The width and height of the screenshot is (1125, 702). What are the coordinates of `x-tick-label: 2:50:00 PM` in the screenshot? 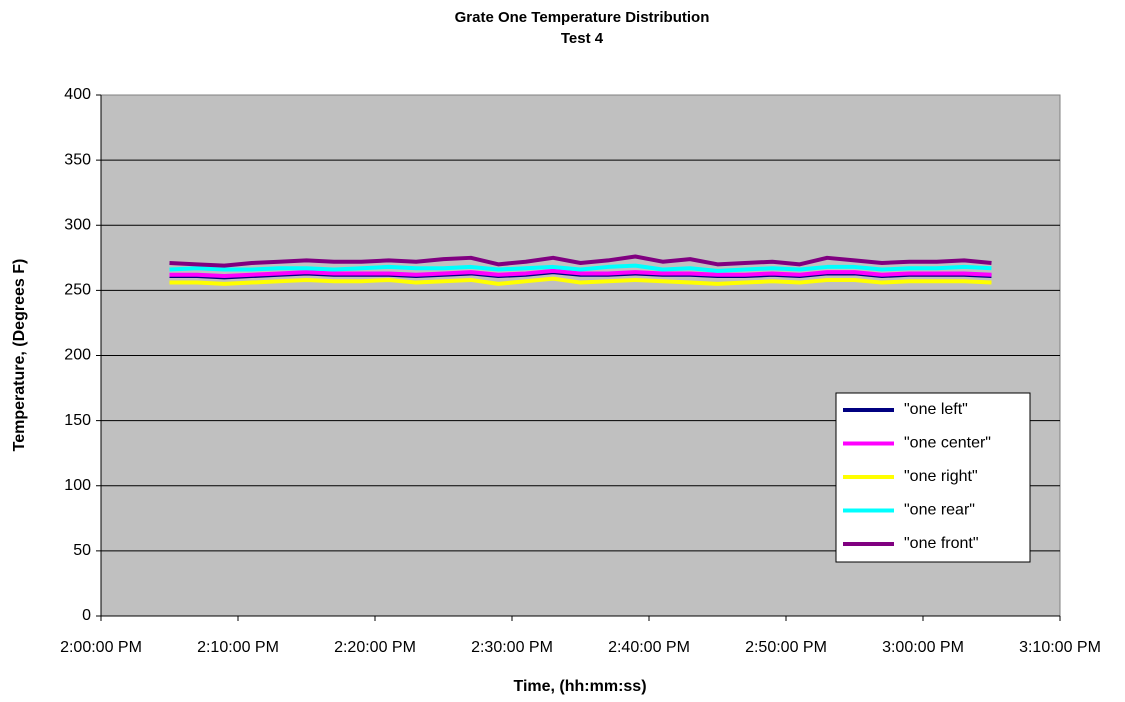 It's located at (786, 647).